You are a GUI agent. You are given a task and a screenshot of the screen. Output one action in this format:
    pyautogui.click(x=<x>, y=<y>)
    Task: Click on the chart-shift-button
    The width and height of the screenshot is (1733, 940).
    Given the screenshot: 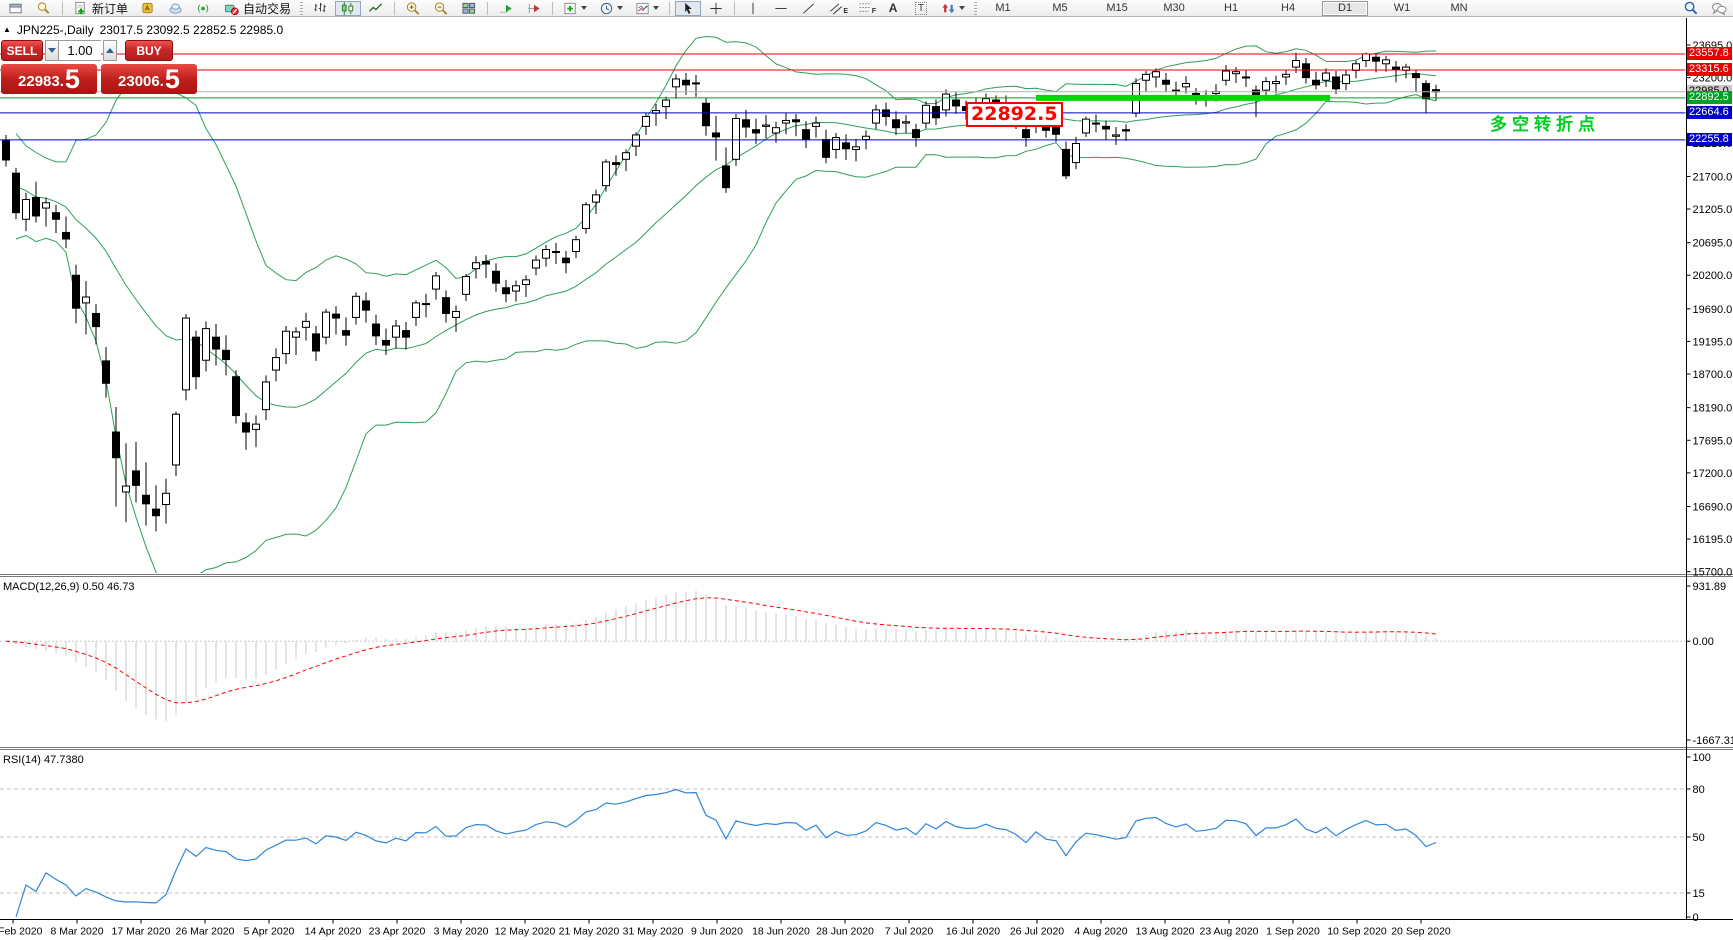 What is the action you would take?
    pyautogui.click(x=534, y=8)
    